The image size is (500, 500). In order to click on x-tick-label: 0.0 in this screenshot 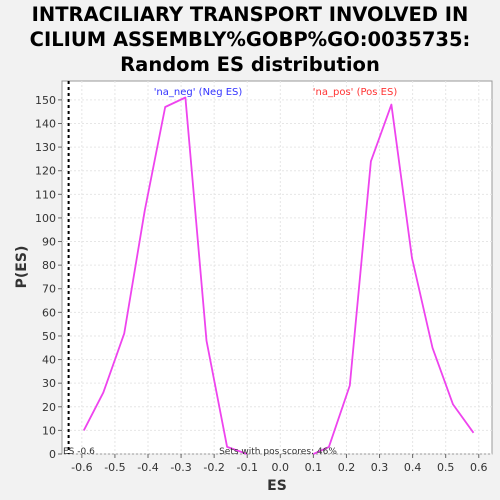, I will do `click(281, 467)`.